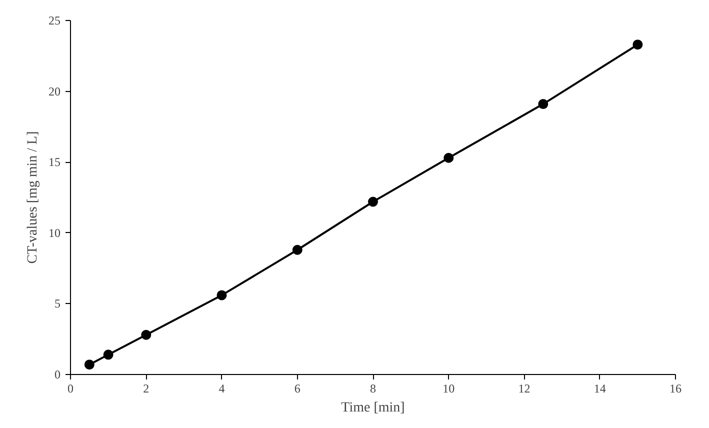 The width and height of the screenshot is (709, 428). I want to click on x-tick-label: 0, so click(71, 389).